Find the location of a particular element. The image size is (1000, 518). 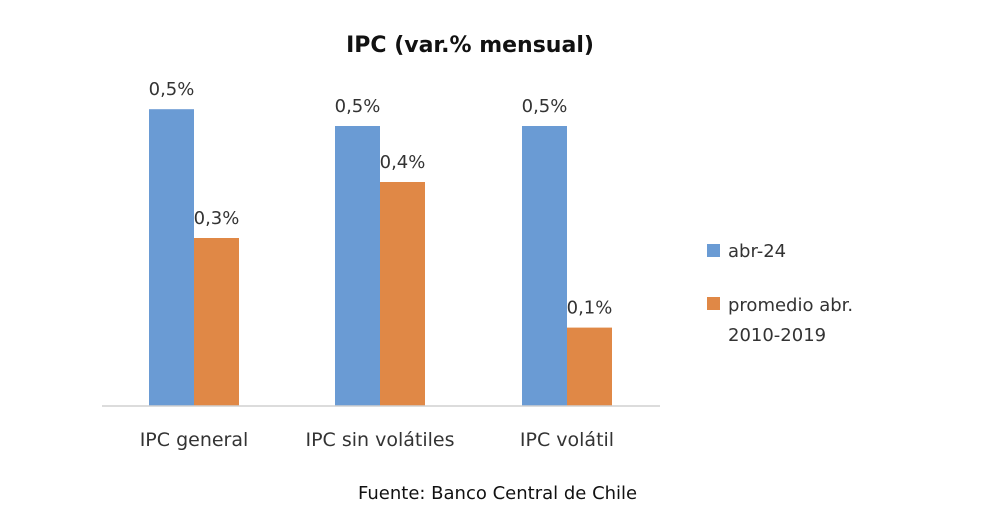

x-tick-label-2: IPC volátil is located at coordinates (567, 440).